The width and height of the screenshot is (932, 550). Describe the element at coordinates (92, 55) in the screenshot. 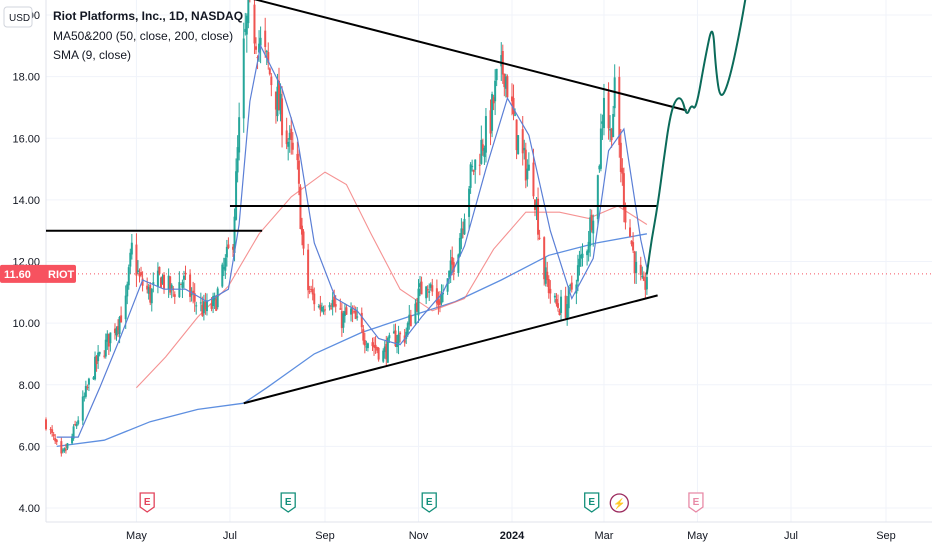

I see `indicator-sma9: SMA (9, close)` at that location.